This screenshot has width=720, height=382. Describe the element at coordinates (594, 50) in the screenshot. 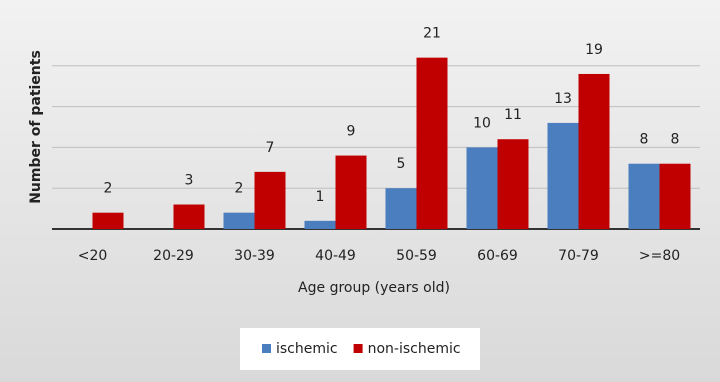

I see `data-label: 19` at that location.